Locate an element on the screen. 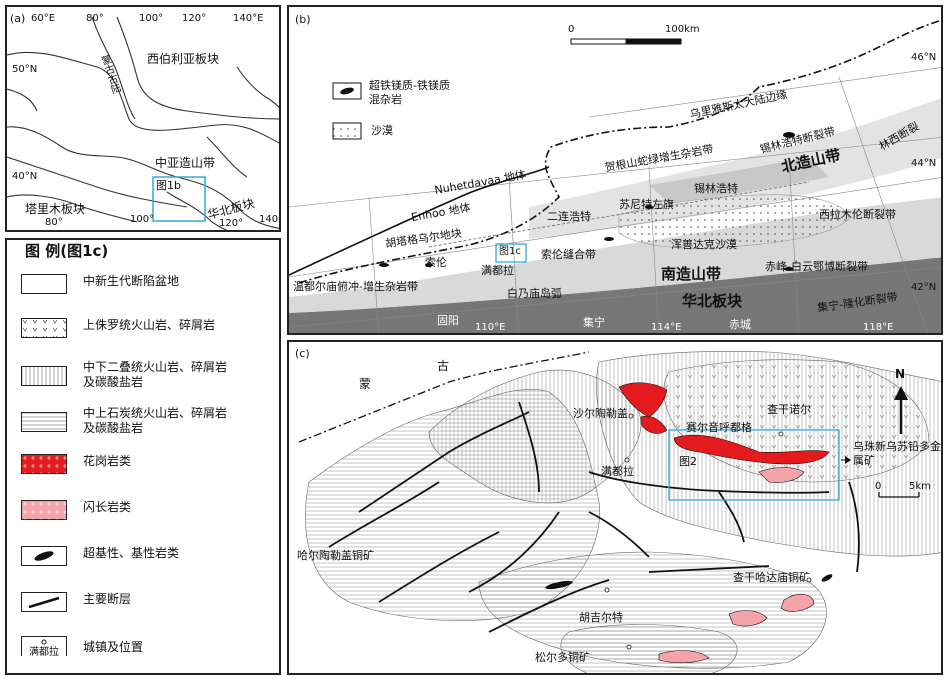 This screenshot has width=948, height=680. scale-b-zero: 0 is located at coordinates (571, 29).